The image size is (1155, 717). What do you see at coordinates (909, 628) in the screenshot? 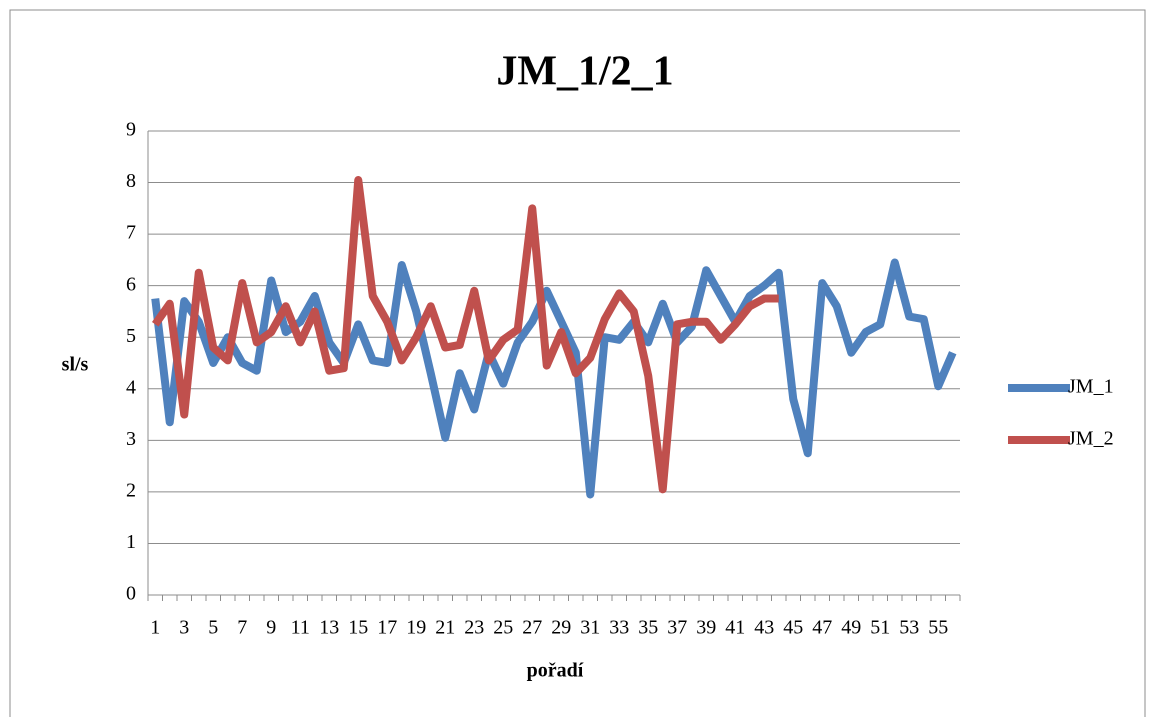
I see `x-tick-label: 53` at bounding box center [909, 628].